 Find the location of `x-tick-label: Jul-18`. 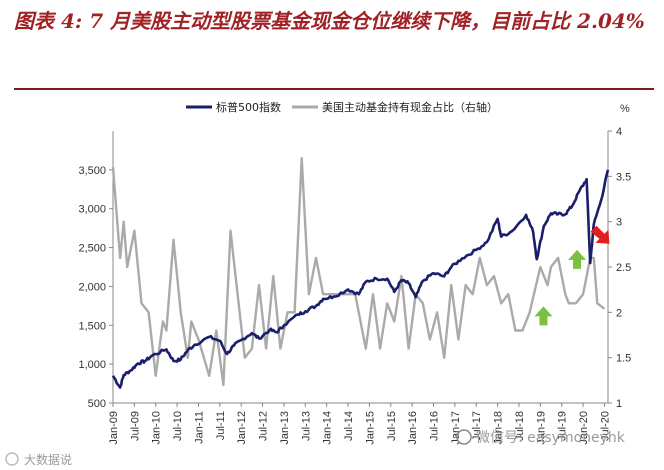

x-tick-label: Jul-18 is located at coordinates (520, 426).